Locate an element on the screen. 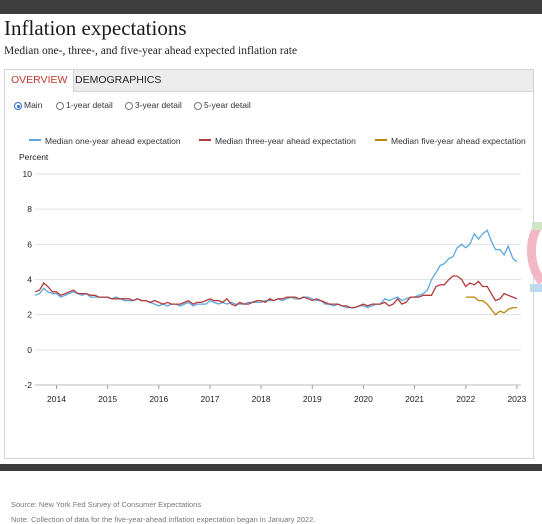 The height and width of the screenshot is (524, 542). y-tick-label: 4 is located at coordinates (29, 280).